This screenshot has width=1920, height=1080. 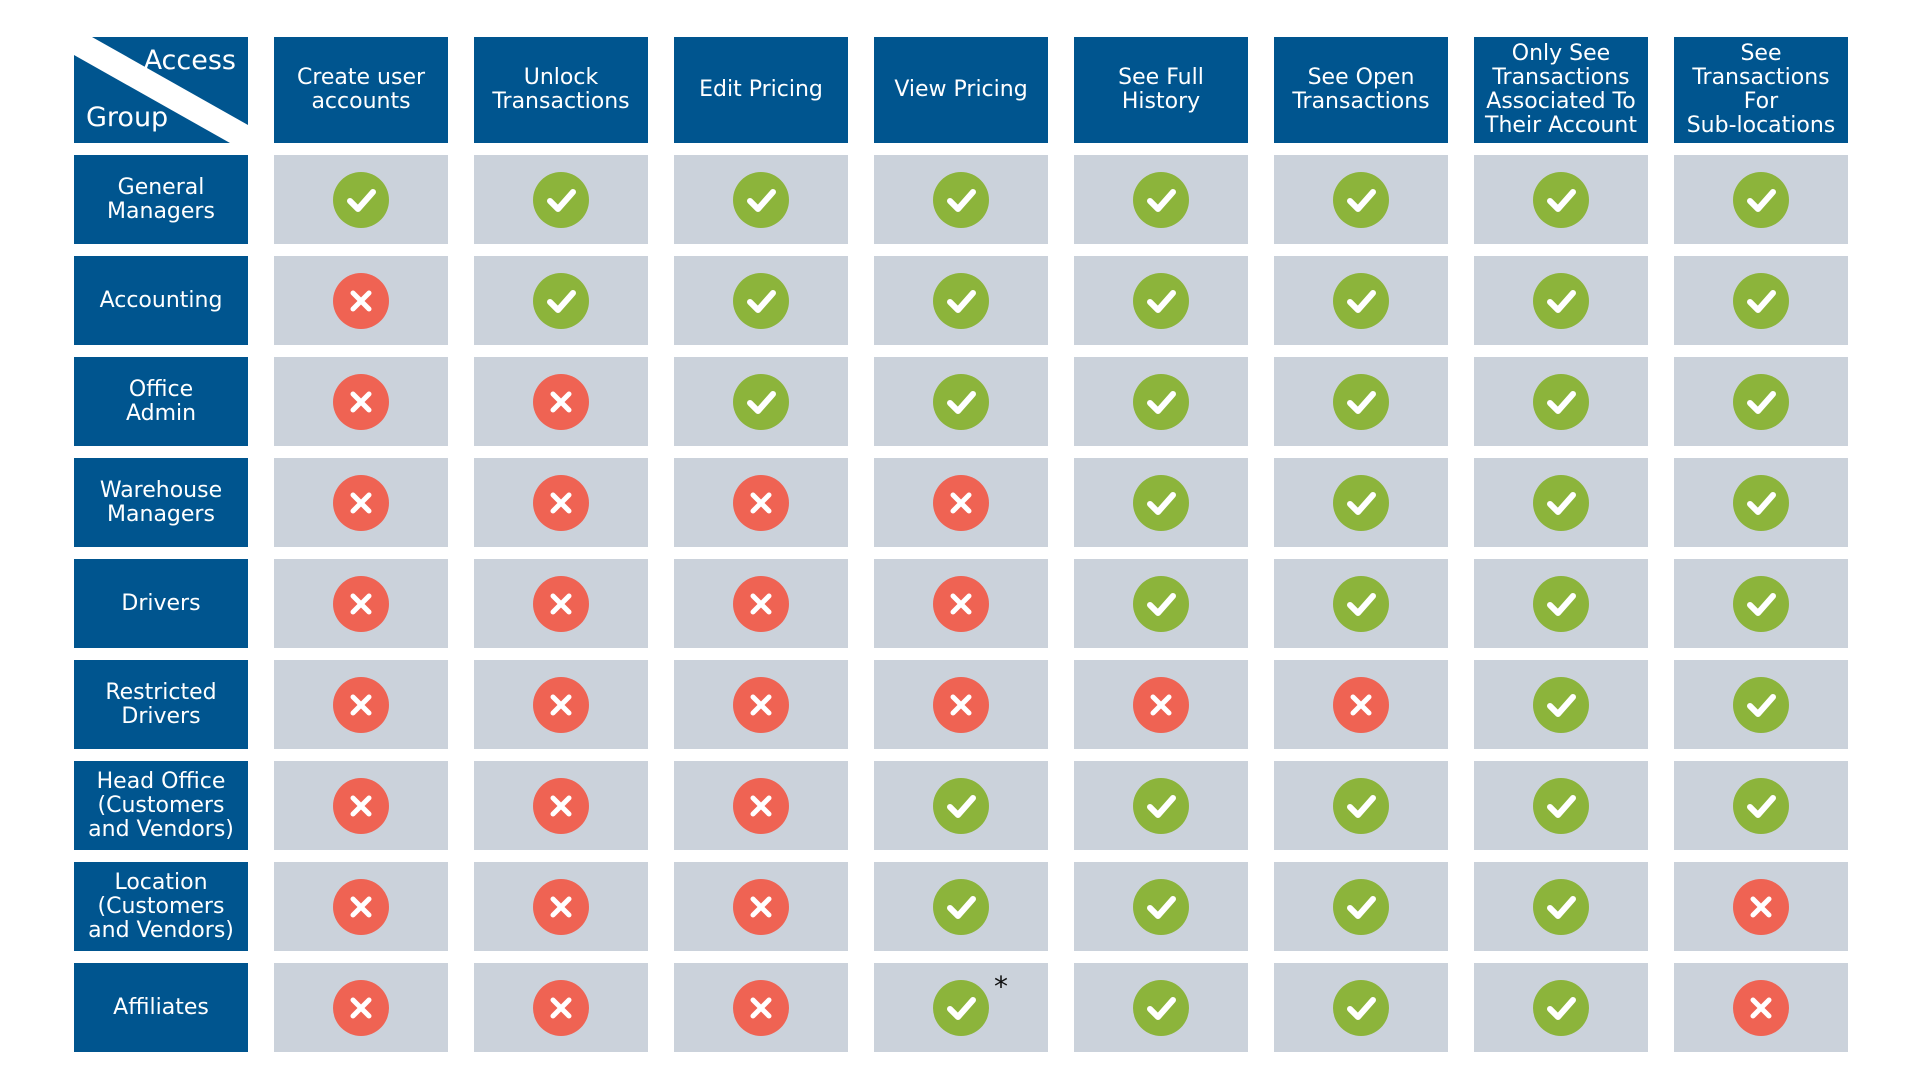 What do you see at coordinates (127, 117) in the screenshot?
I see `group-label: Group` at bounding box center [127, 117].